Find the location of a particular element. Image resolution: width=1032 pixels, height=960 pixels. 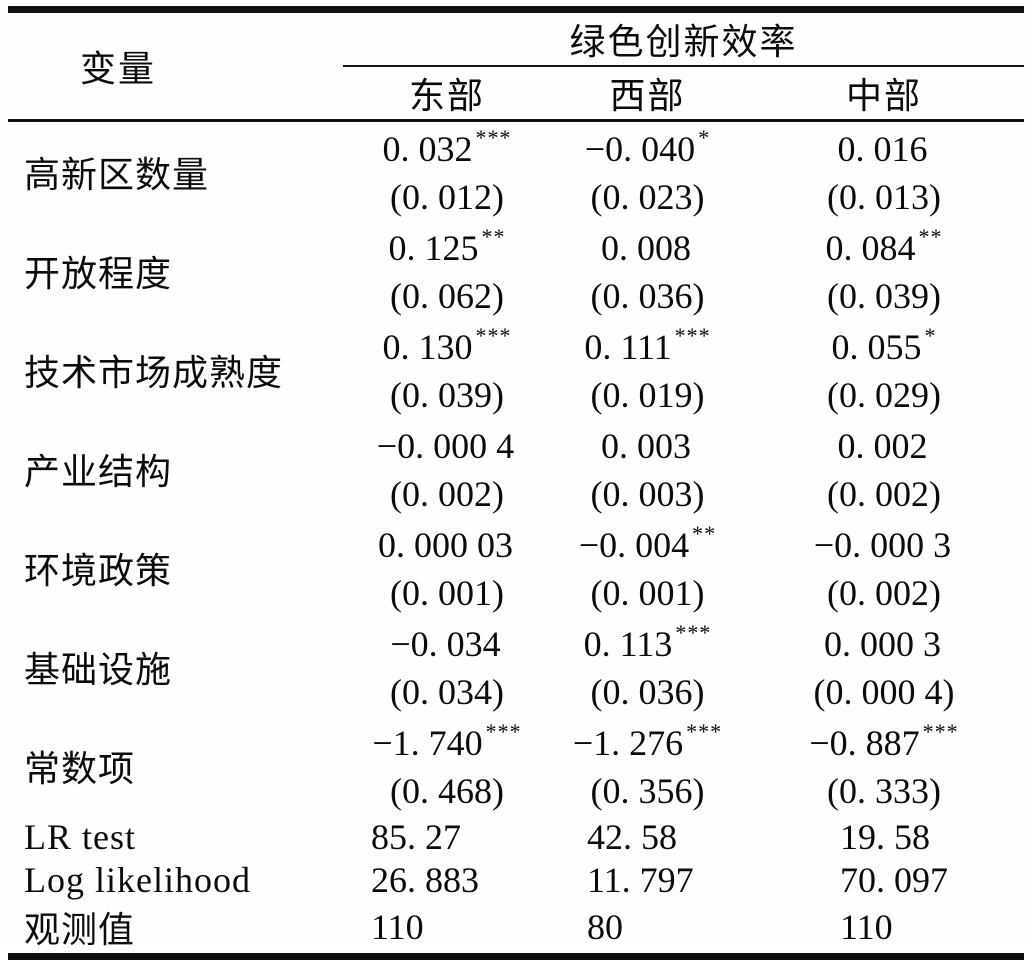

coef-cell: −0. 000 4 is located at coordinates (447, 444).